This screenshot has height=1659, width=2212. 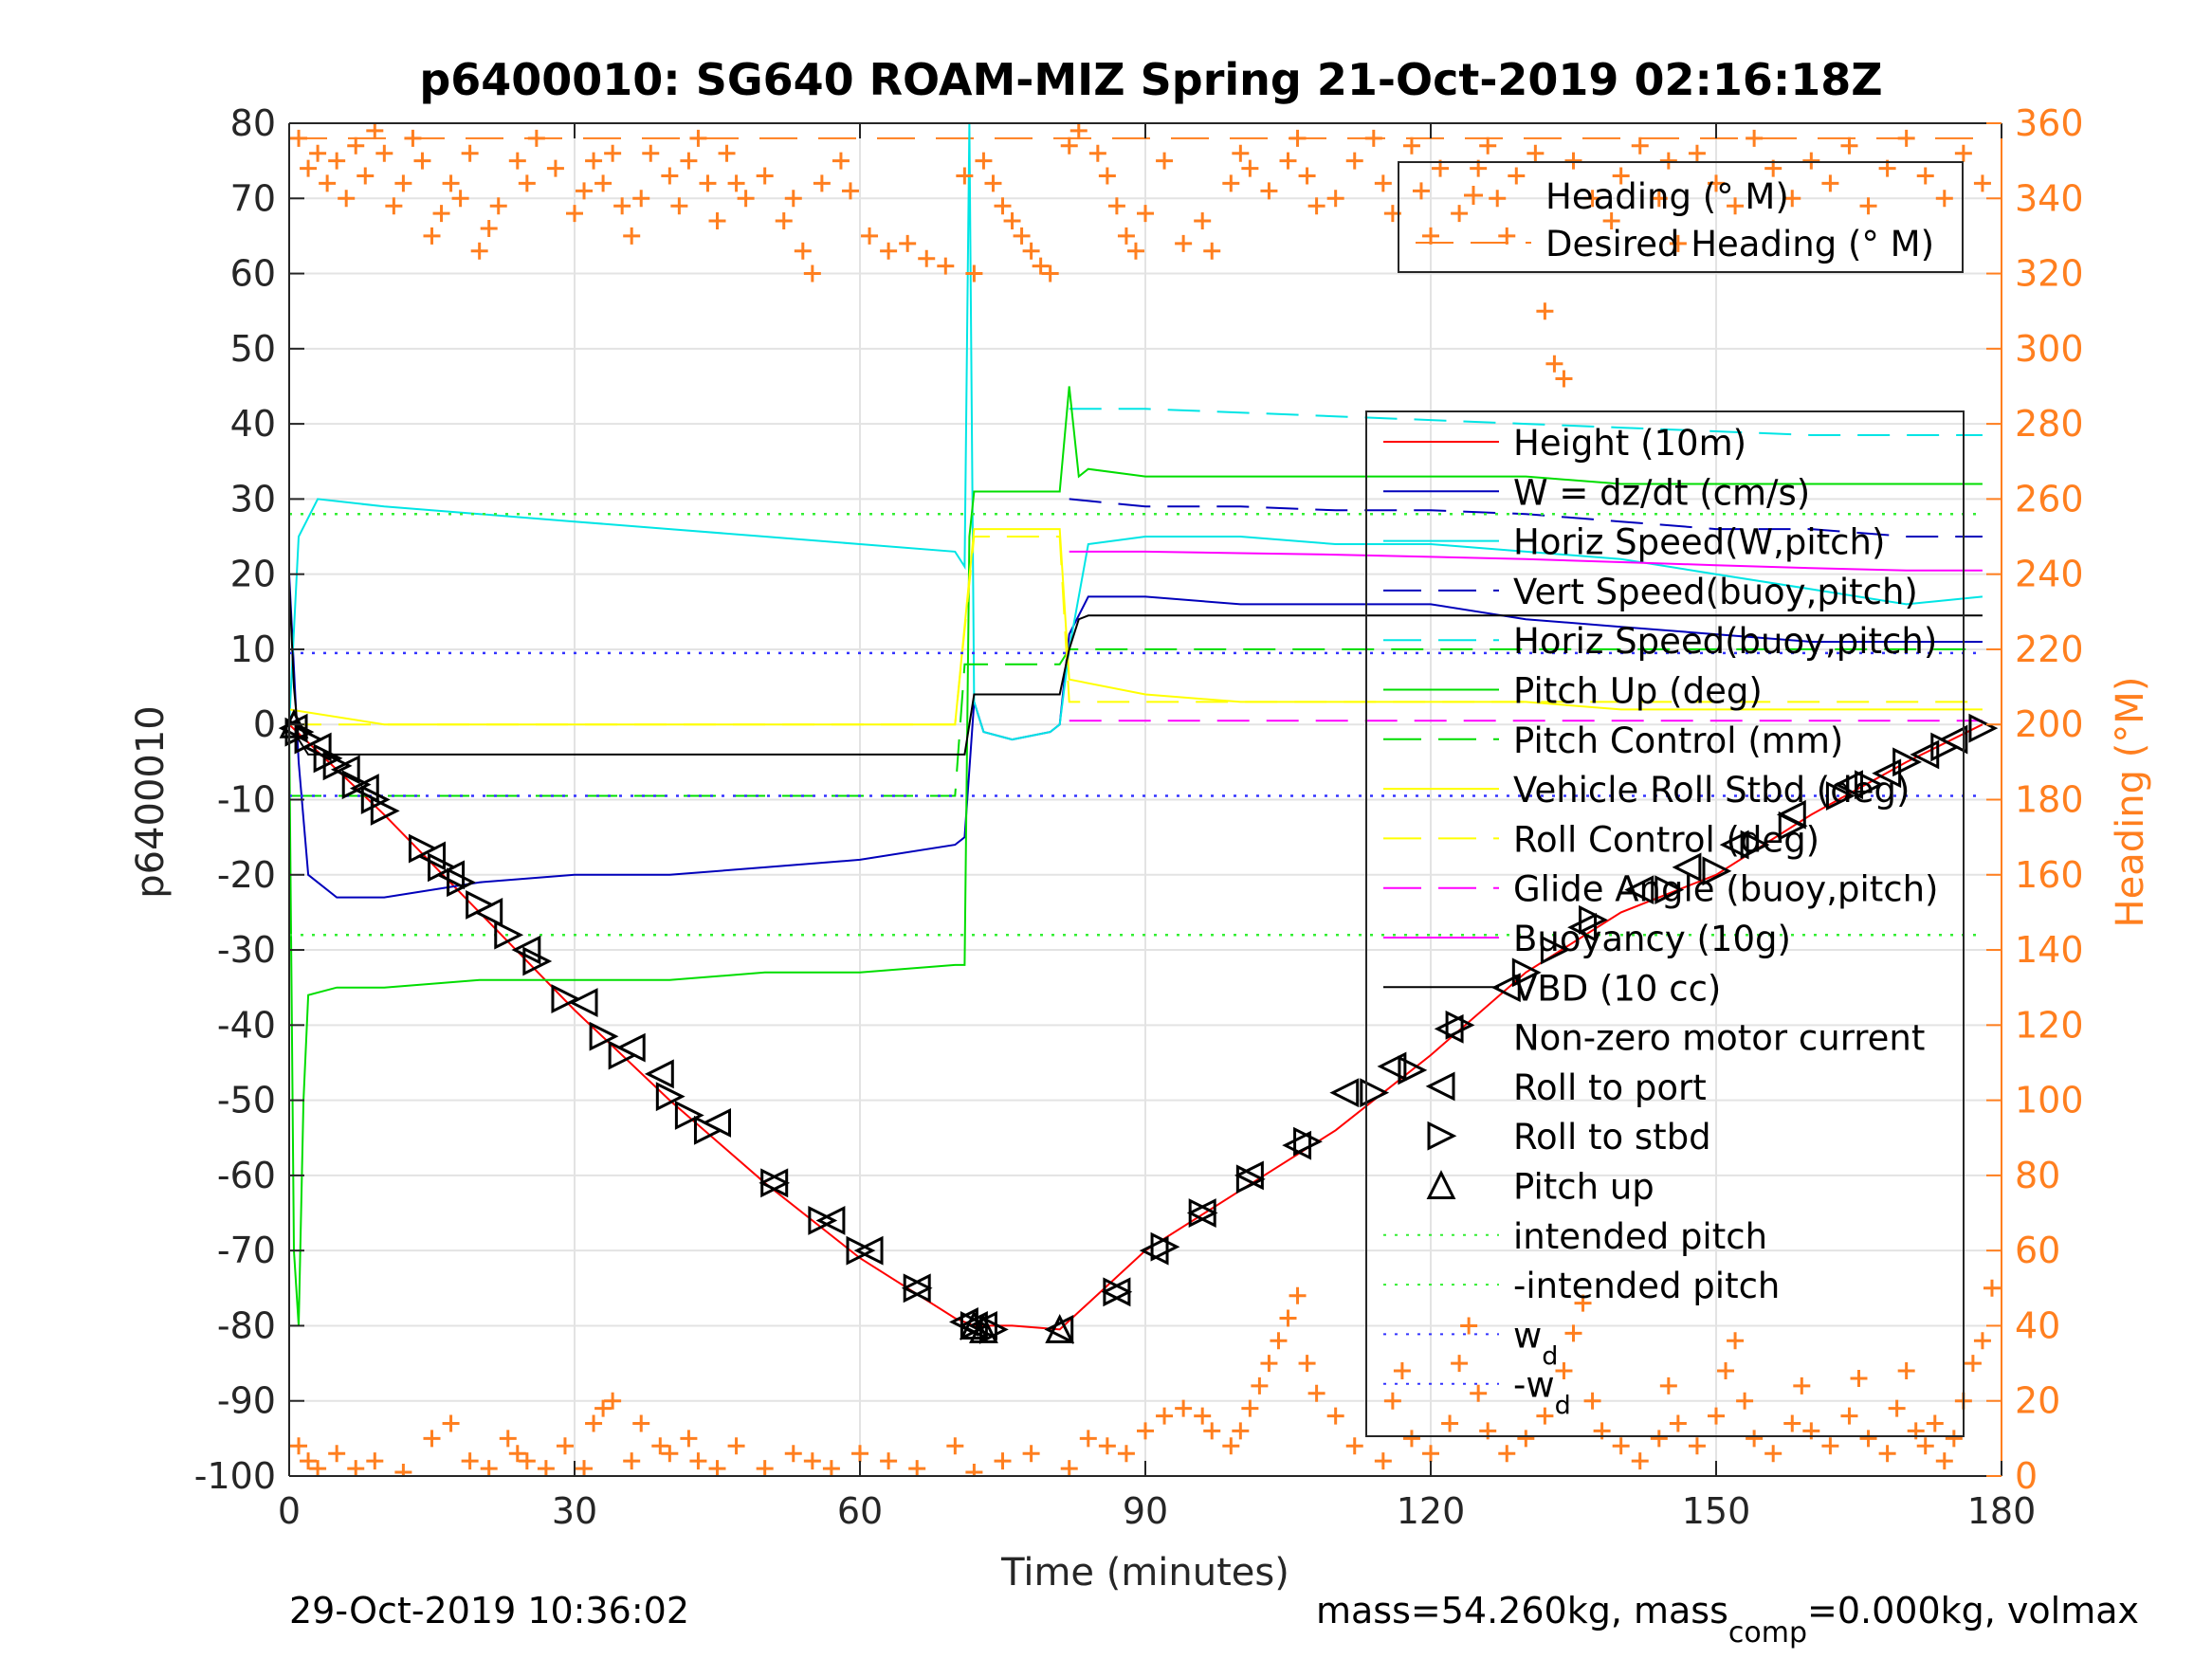 What do you see at coordinates (246, 950) in the screenshot?
I see `y-tick-label-left: -30` at bounding box center [246, 950].